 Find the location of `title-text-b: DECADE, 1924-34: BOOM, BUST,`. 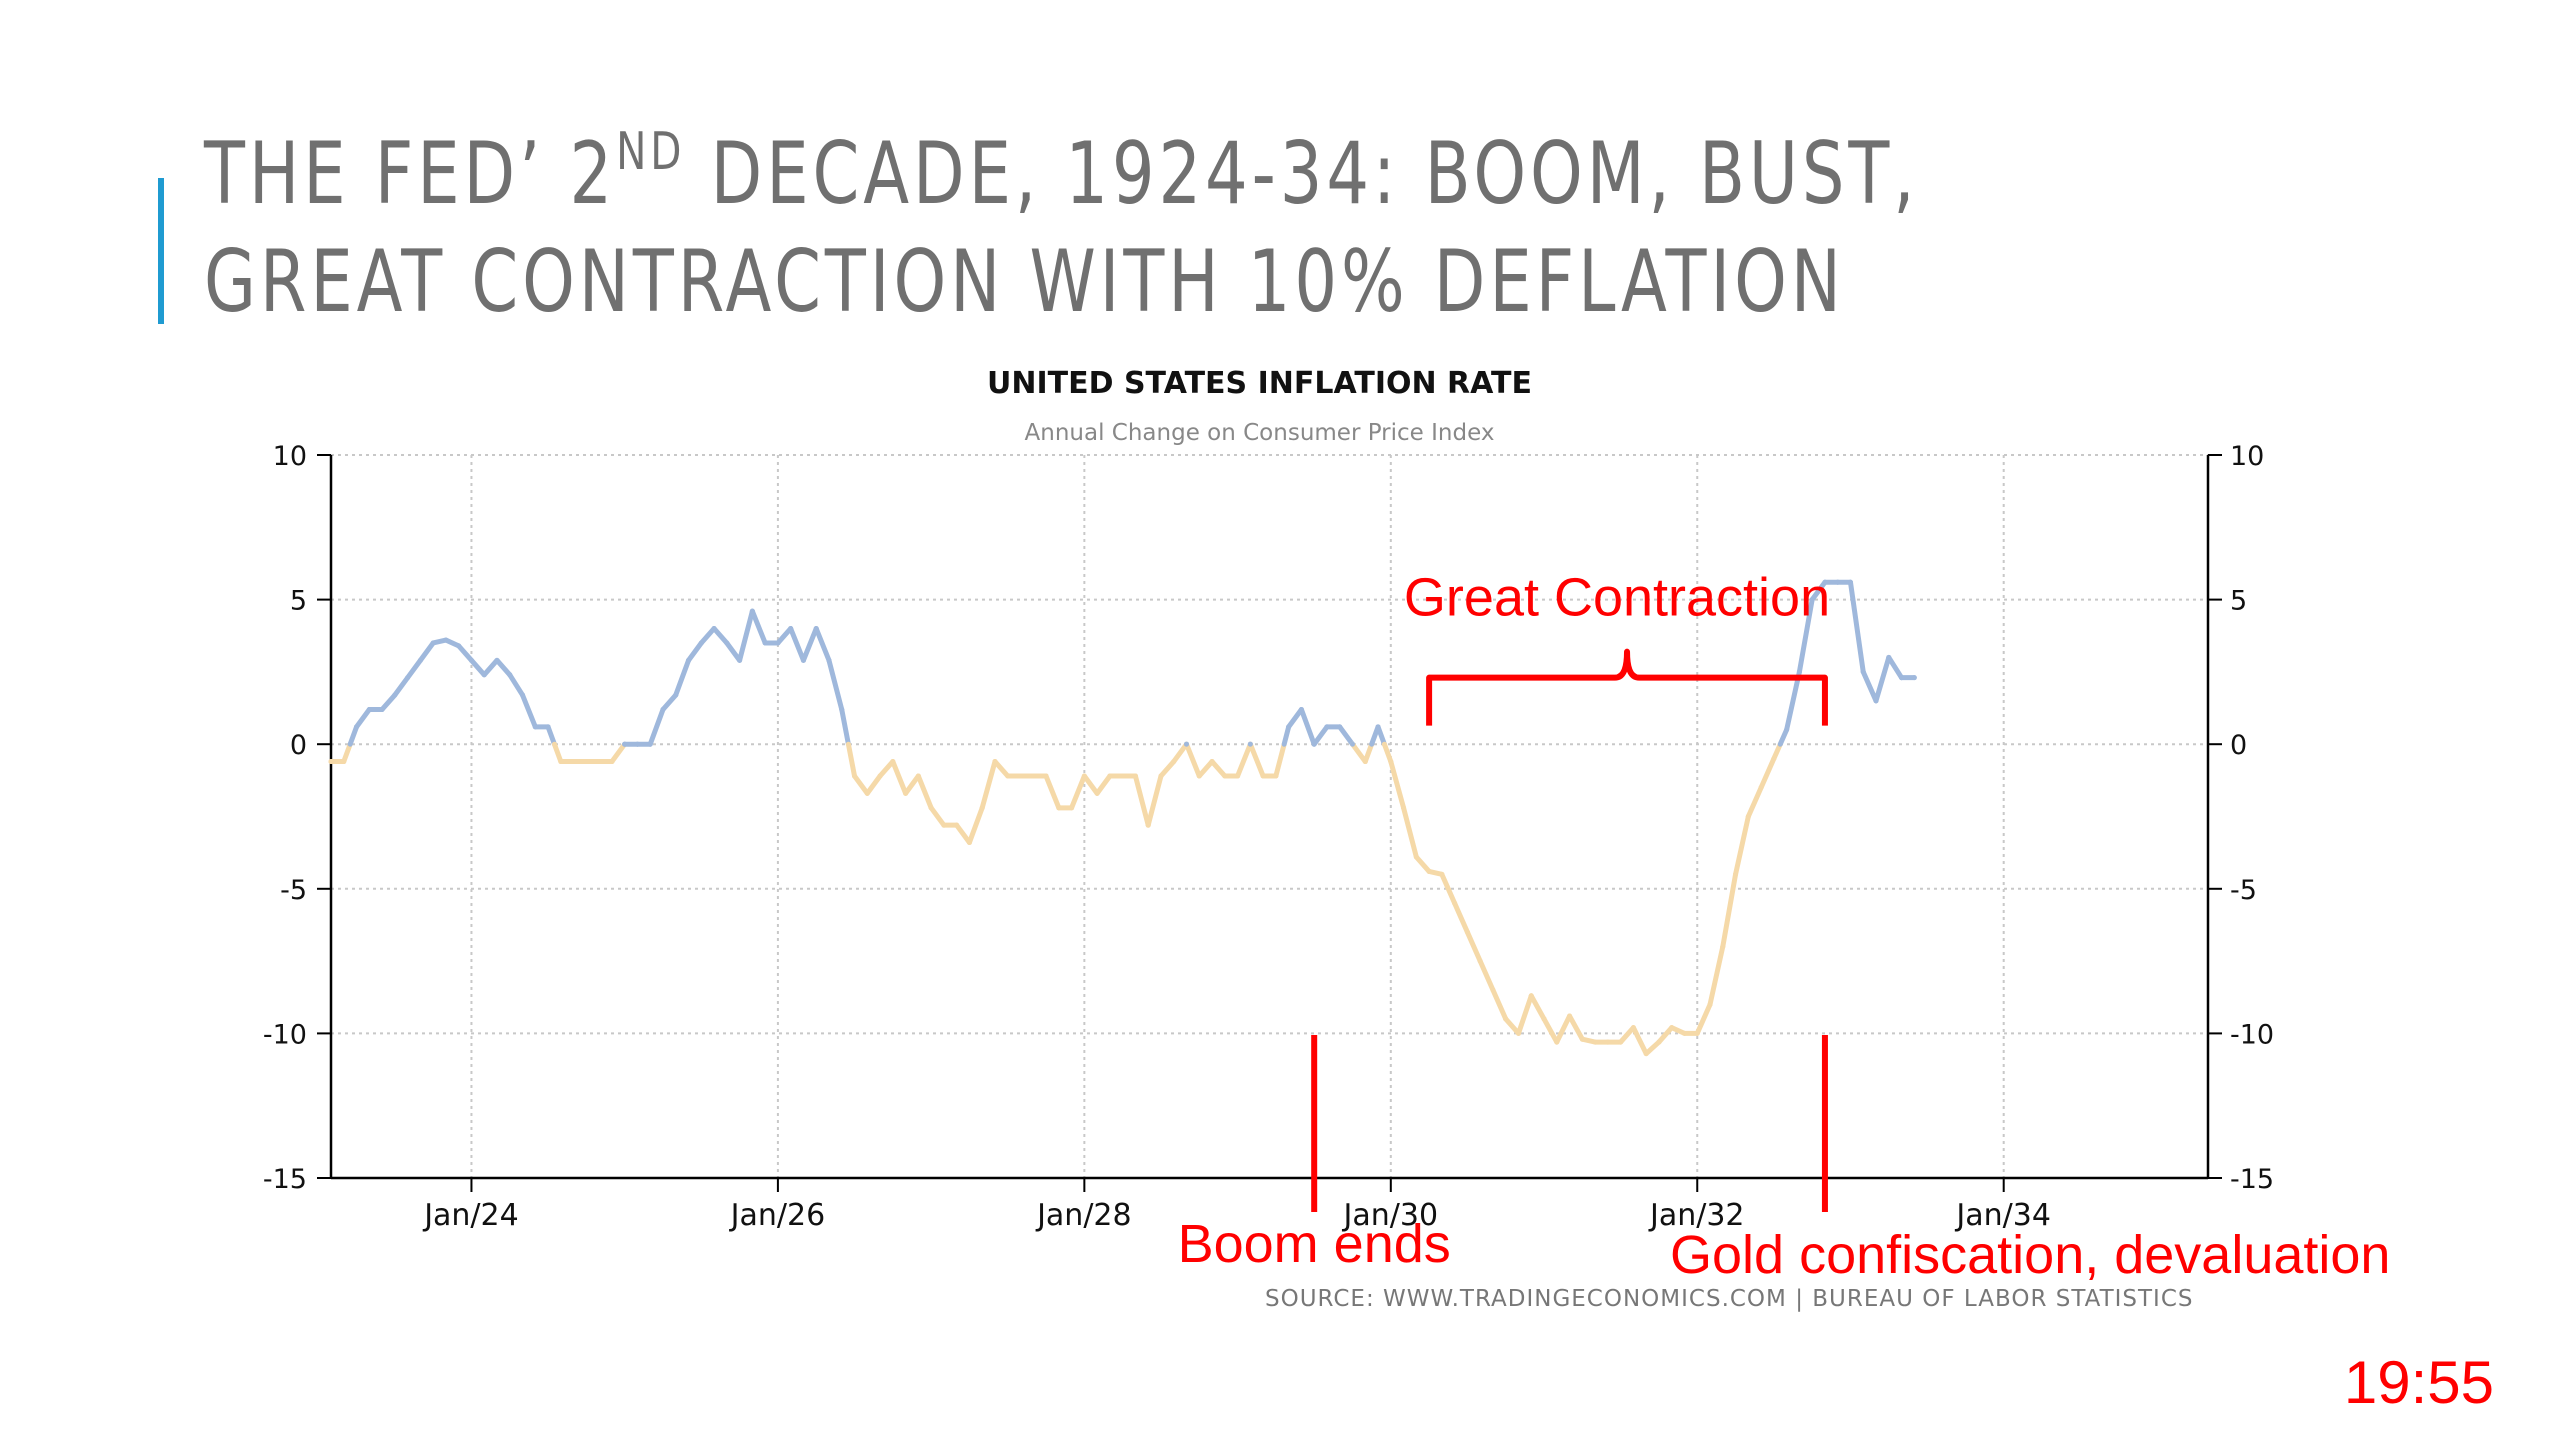

title-text-b: DECADE, 1924-34: BOOM, BUST, is located at coordinates (1302, 174).